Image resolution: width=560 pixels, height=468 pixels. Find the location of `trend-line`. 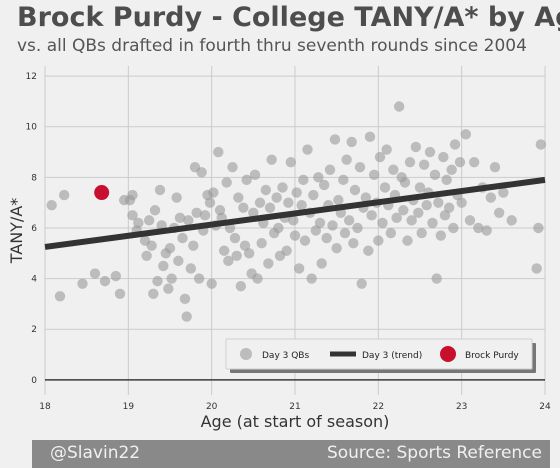

trend-line is located at coordinates (295, 213).